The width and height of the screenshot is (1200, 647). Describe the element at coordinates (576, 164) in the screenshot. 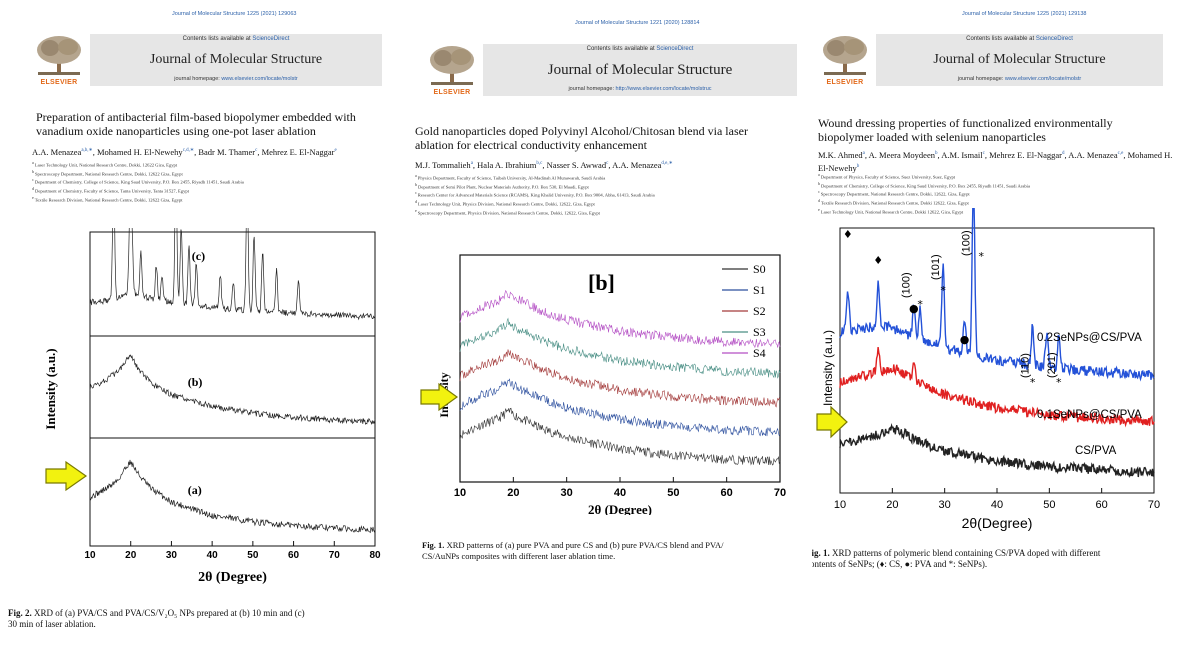

I see `author: Nasser S. Awwad` at that location.